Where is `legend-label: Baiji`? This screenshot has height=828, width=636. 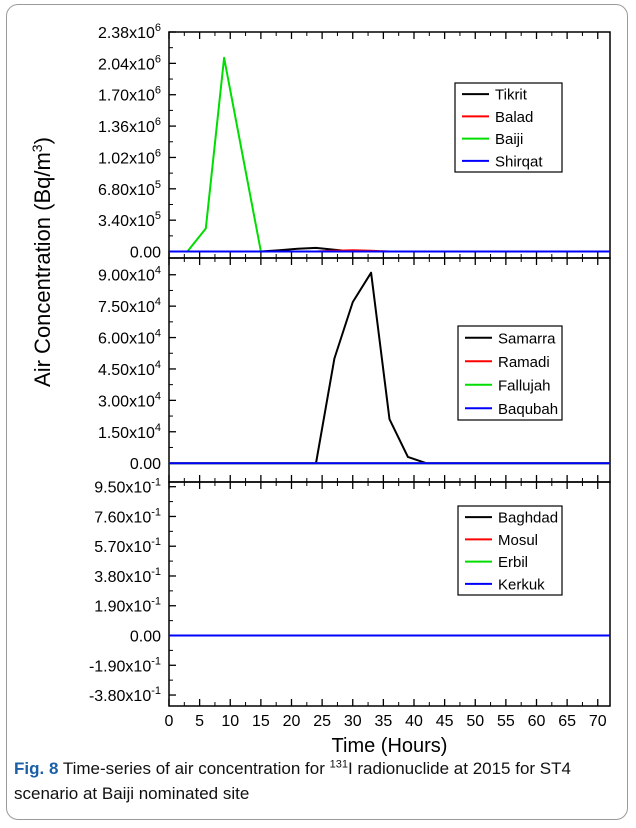
legend-label: Baiji is located at coordinates (509, 139).